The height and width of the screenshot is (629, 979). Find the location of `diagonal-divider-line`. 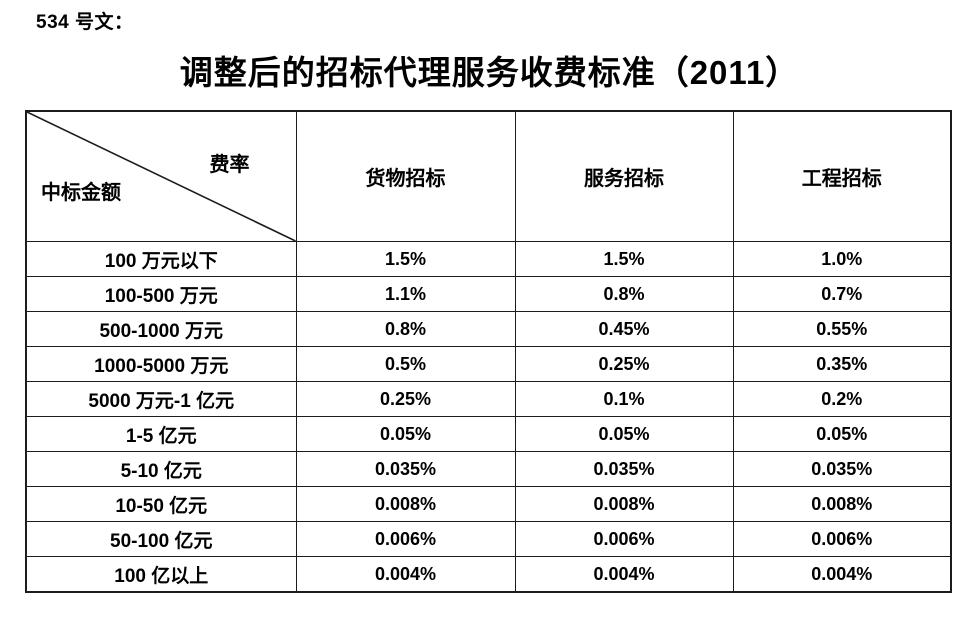

diagonal-divider-line is located at coordinates (161, 176).